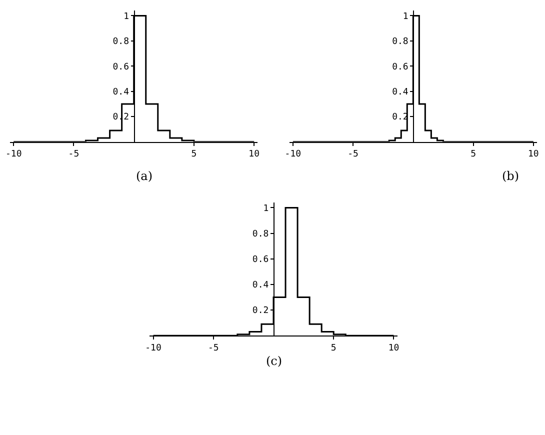 The width and height of the screenshot is (545, 435). Describe the element at coordinates (511, 176) in the screenshot. I see `text: (b)` at that location.